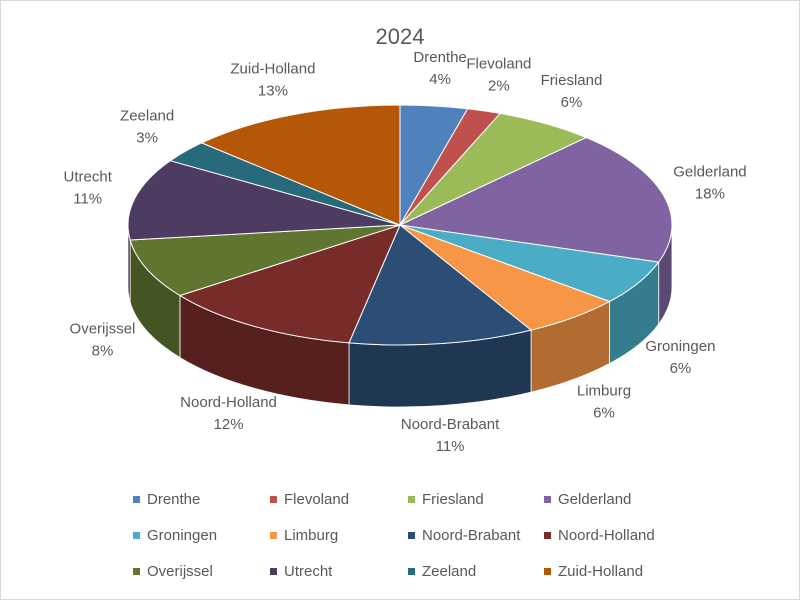 This screenshot has height=600, width=800. Describe the element at coordinates (604, 391) in the screenshot. I see `data-label-name: Limburg` at that location.